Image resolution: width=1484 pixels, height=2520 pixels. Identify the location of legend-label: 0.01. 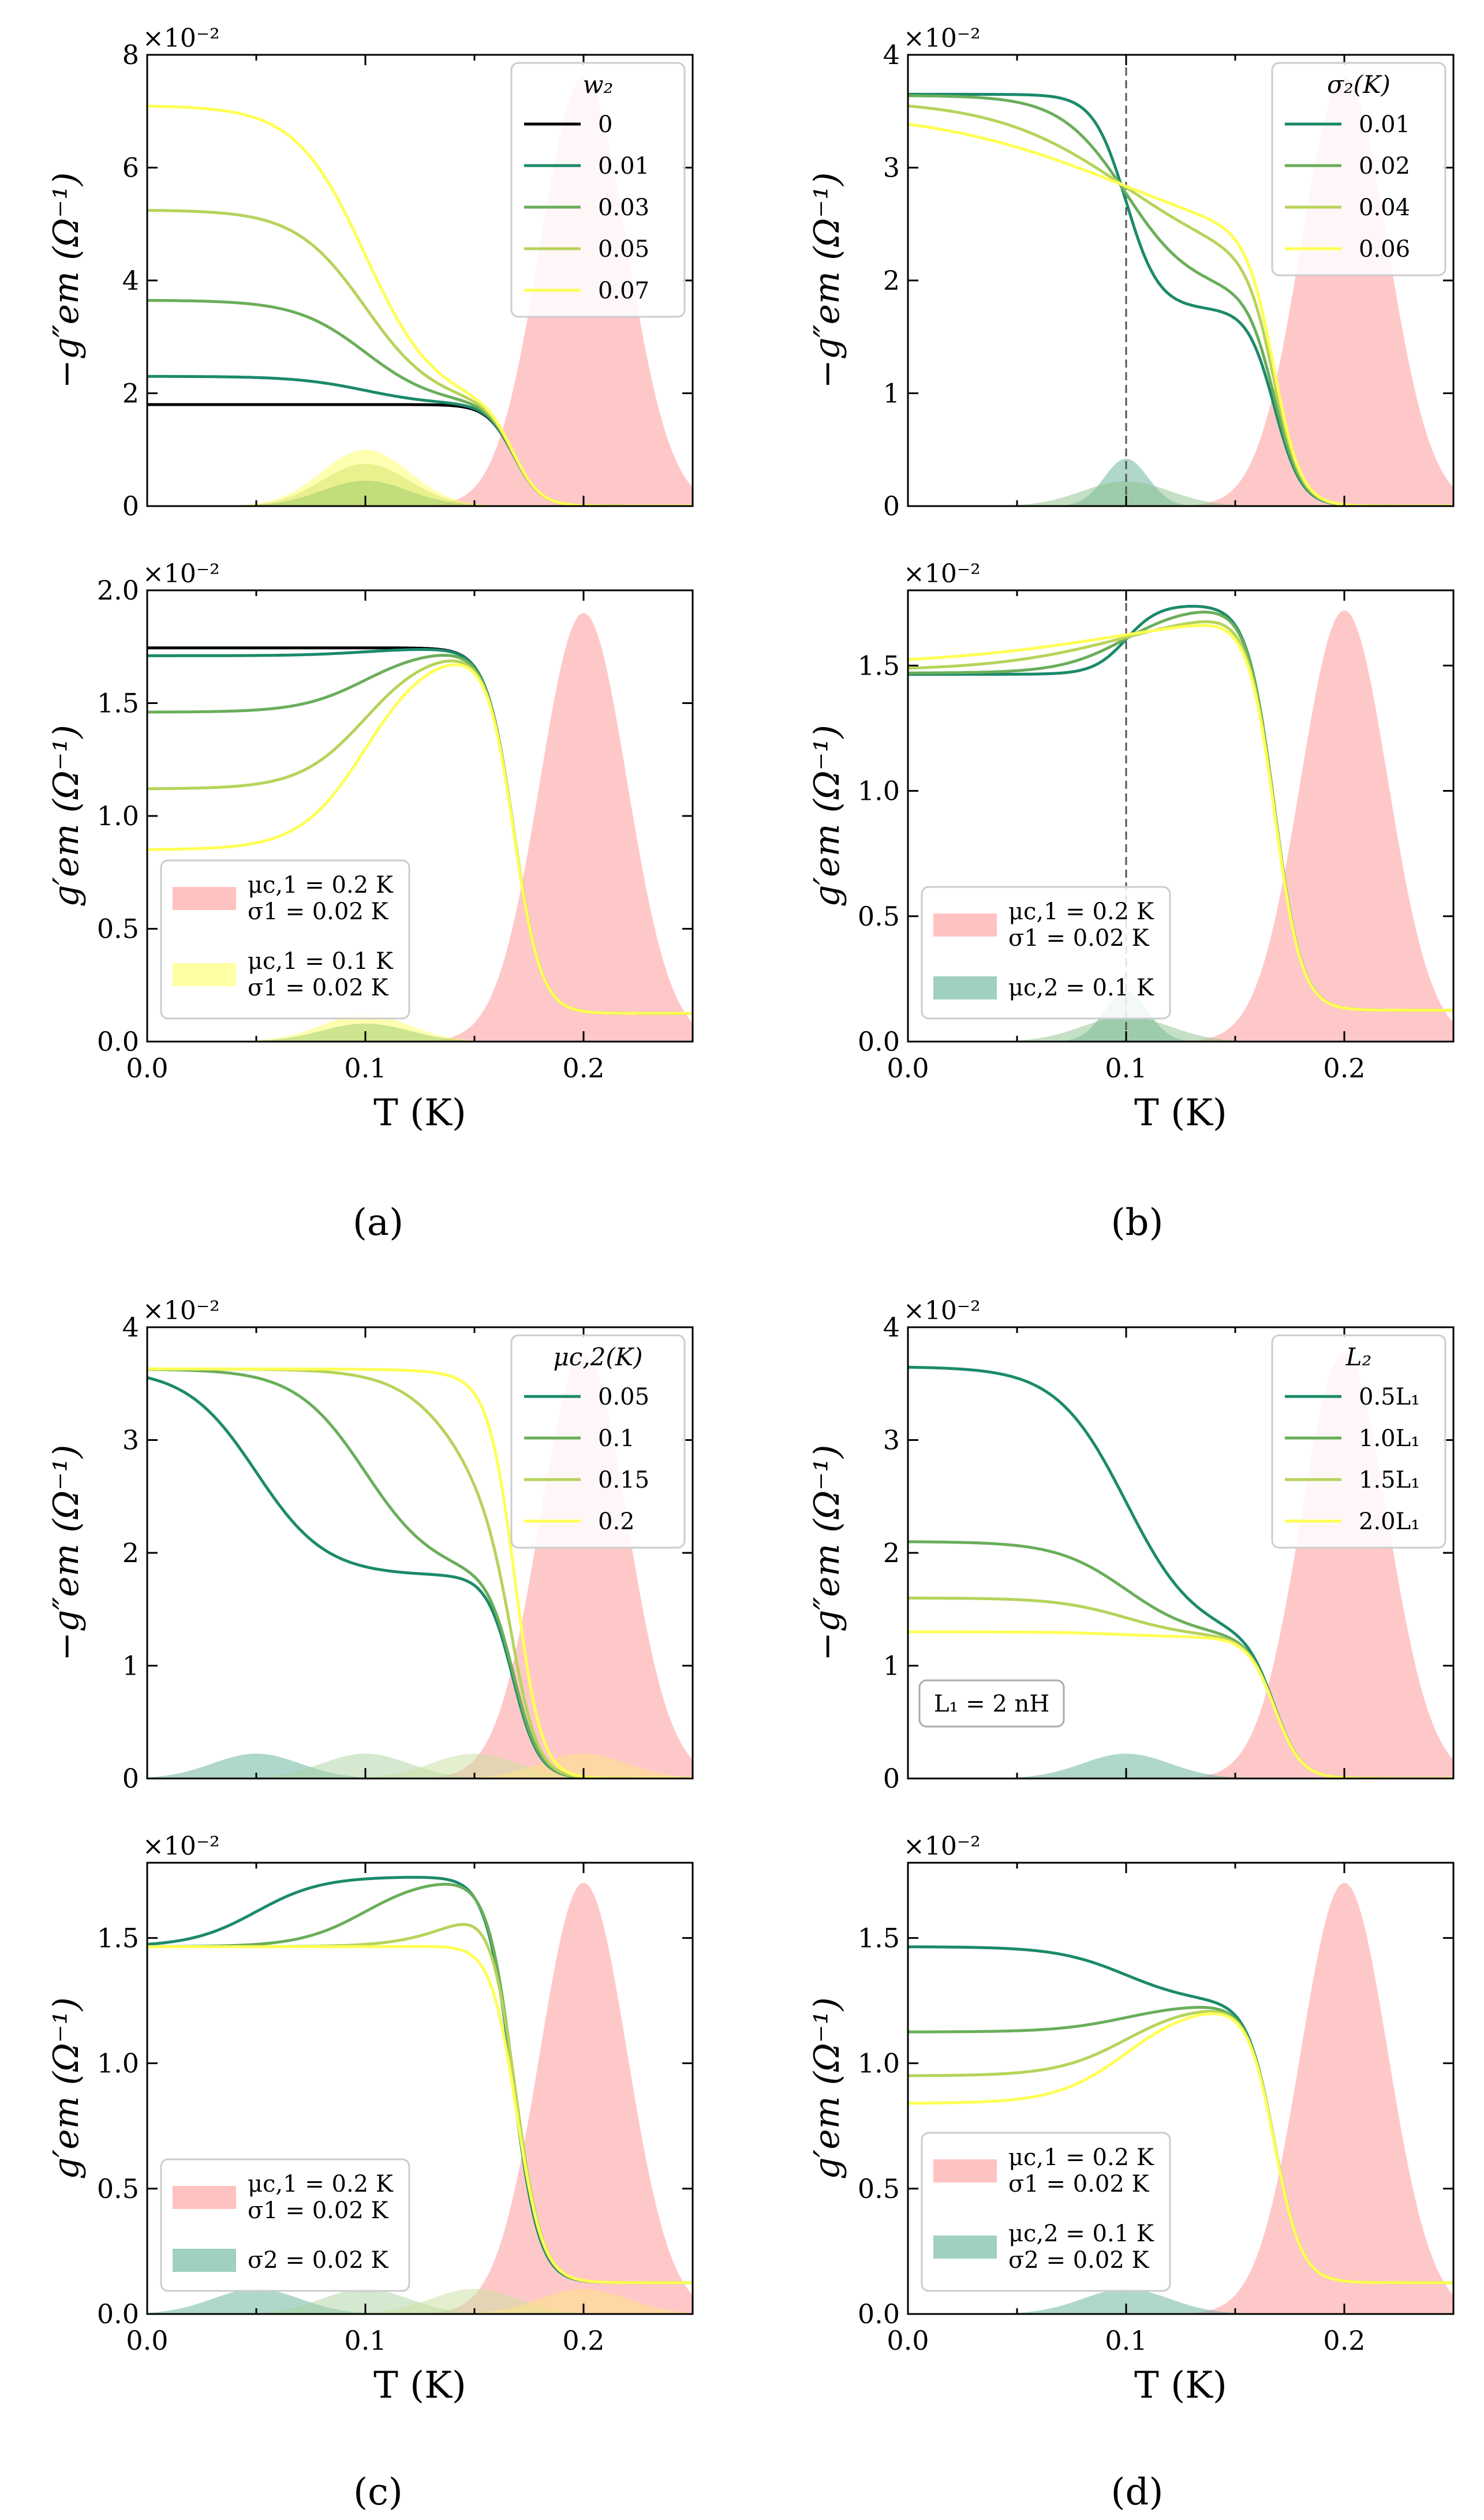
(624, 166).